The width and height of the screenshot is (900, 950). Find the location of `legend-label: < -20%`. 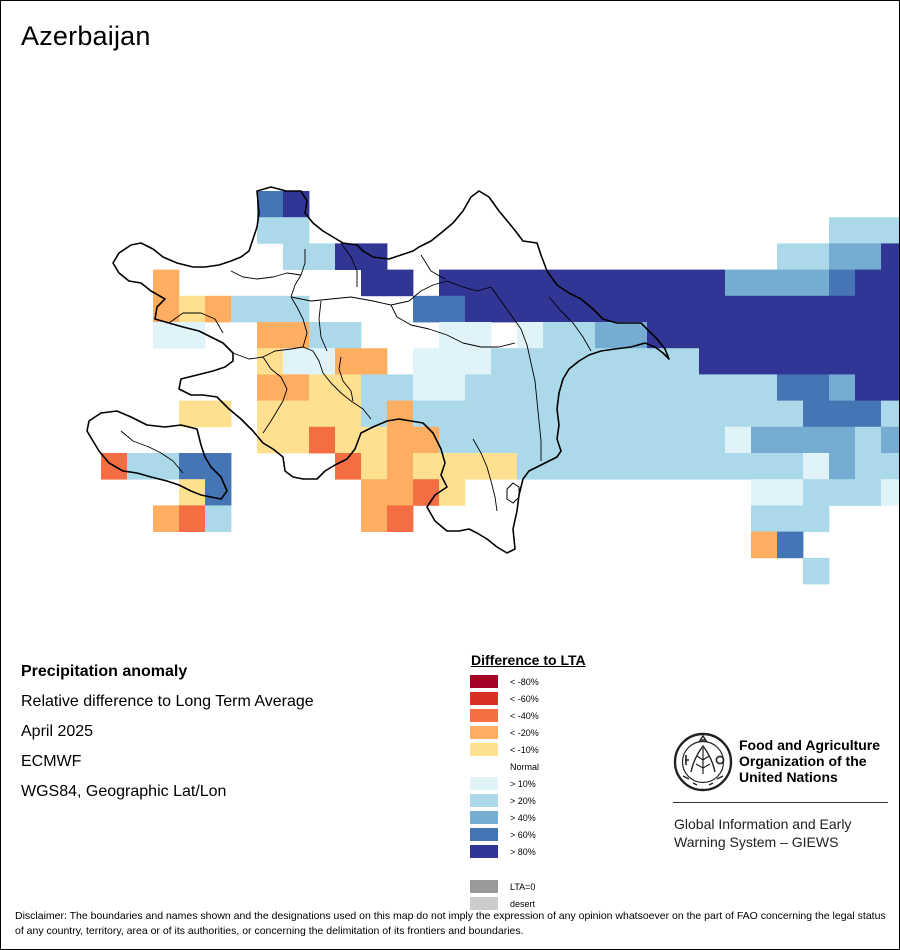

legend-label: < -20% is located at coordinates (524, 732).